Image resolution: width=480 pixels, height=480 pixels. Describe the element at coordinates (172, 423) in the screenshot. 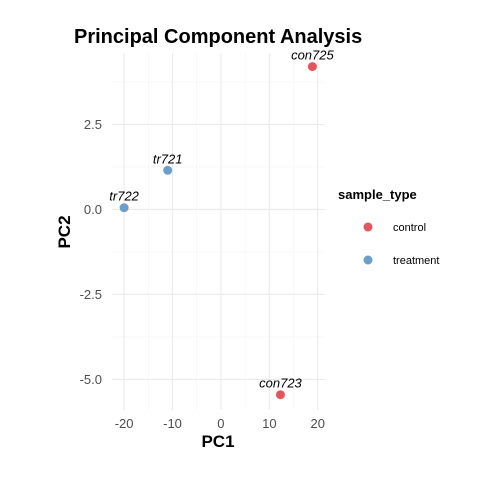

I see `x-tick-label: -10` at that location.